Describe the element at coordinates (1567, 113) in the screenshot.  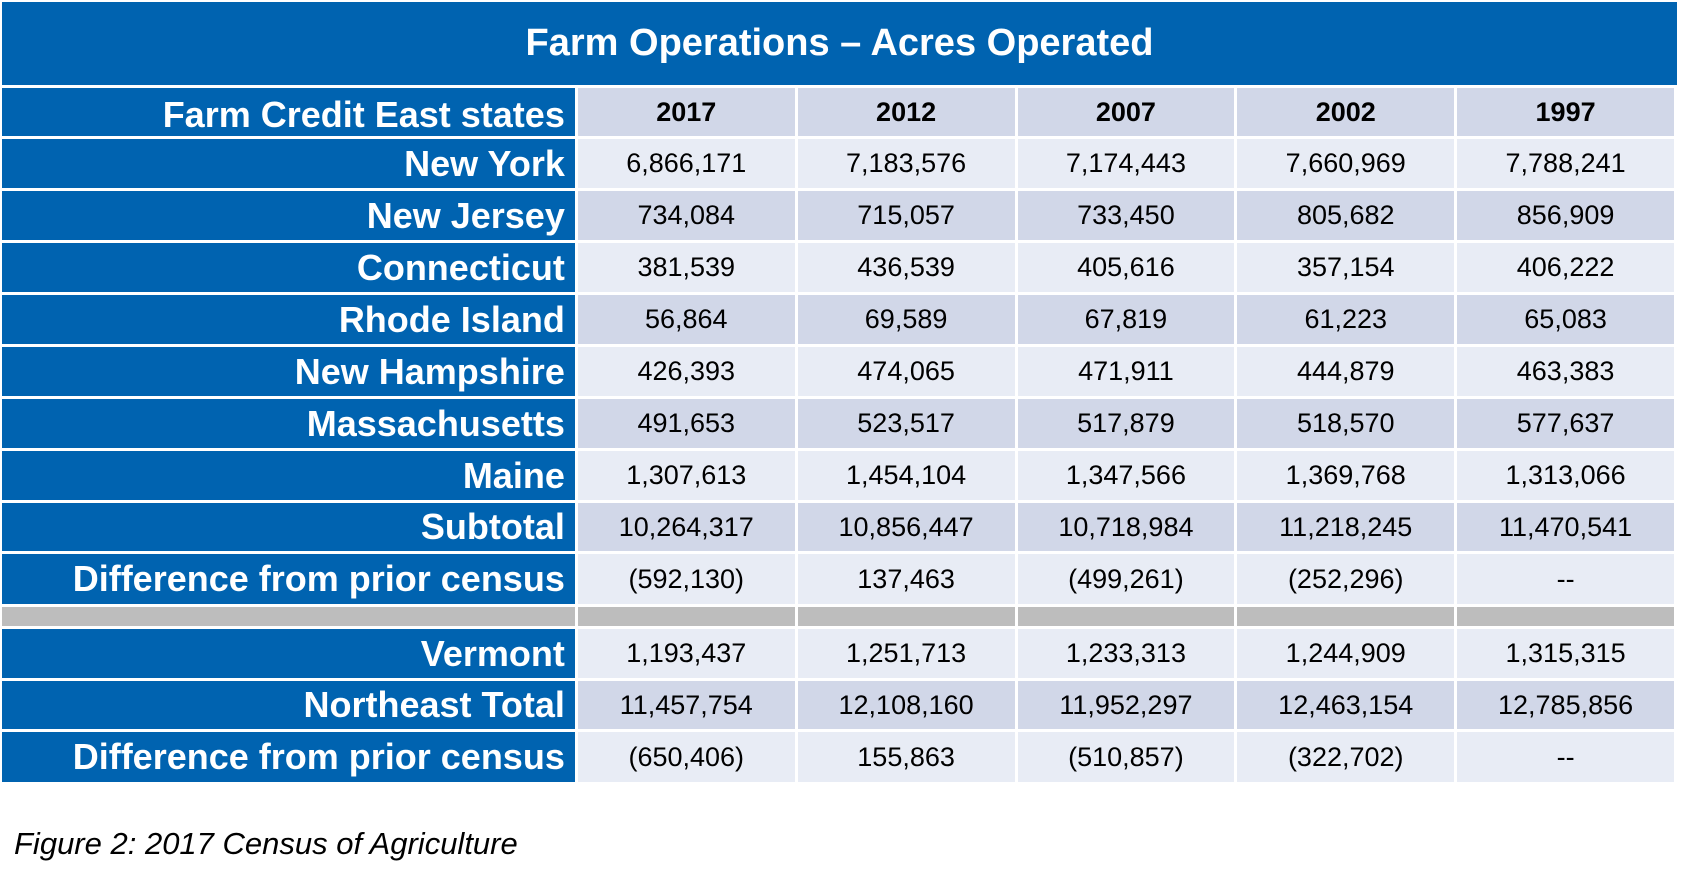
I see `year-header: 1997` at that location.